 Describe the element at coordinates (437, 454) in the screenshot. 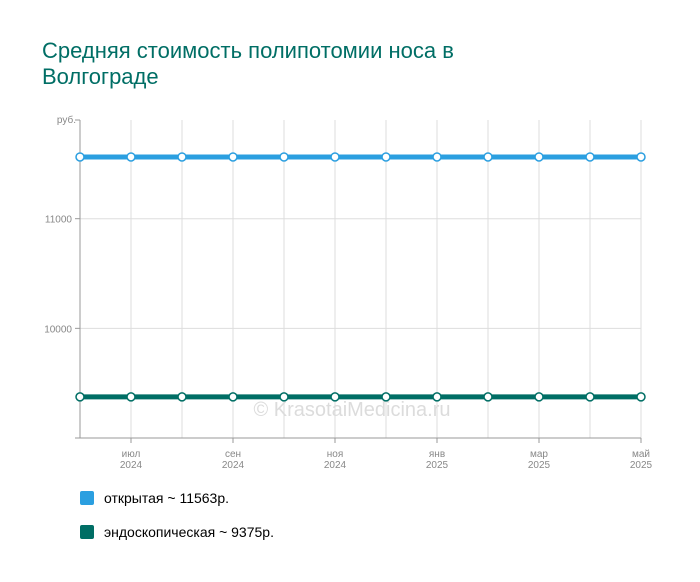

I see `x-tick-label-month-3: янв` at that location.